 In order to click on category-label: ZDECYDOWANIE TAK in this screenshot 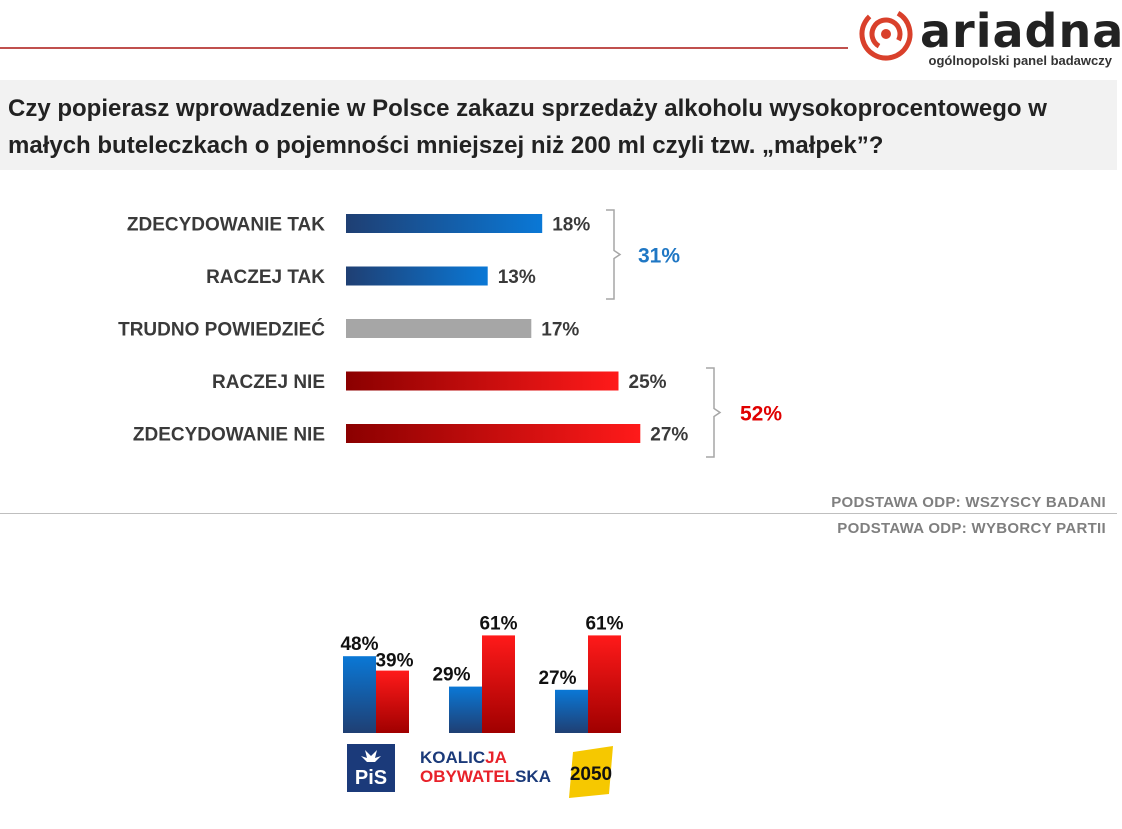, I will do `click(226, 225)`.